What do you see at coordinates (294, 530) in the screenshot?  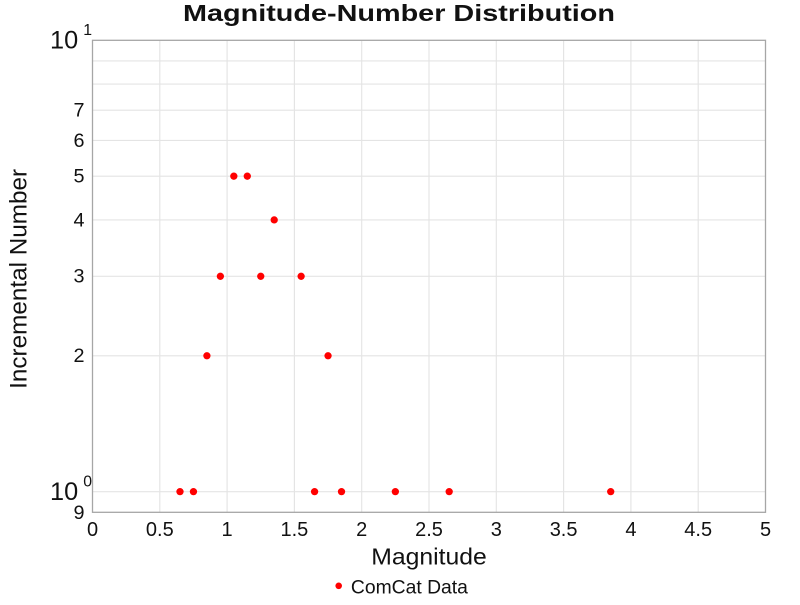 I see `svg-text: 1.5` at bounding box center [294, 530].